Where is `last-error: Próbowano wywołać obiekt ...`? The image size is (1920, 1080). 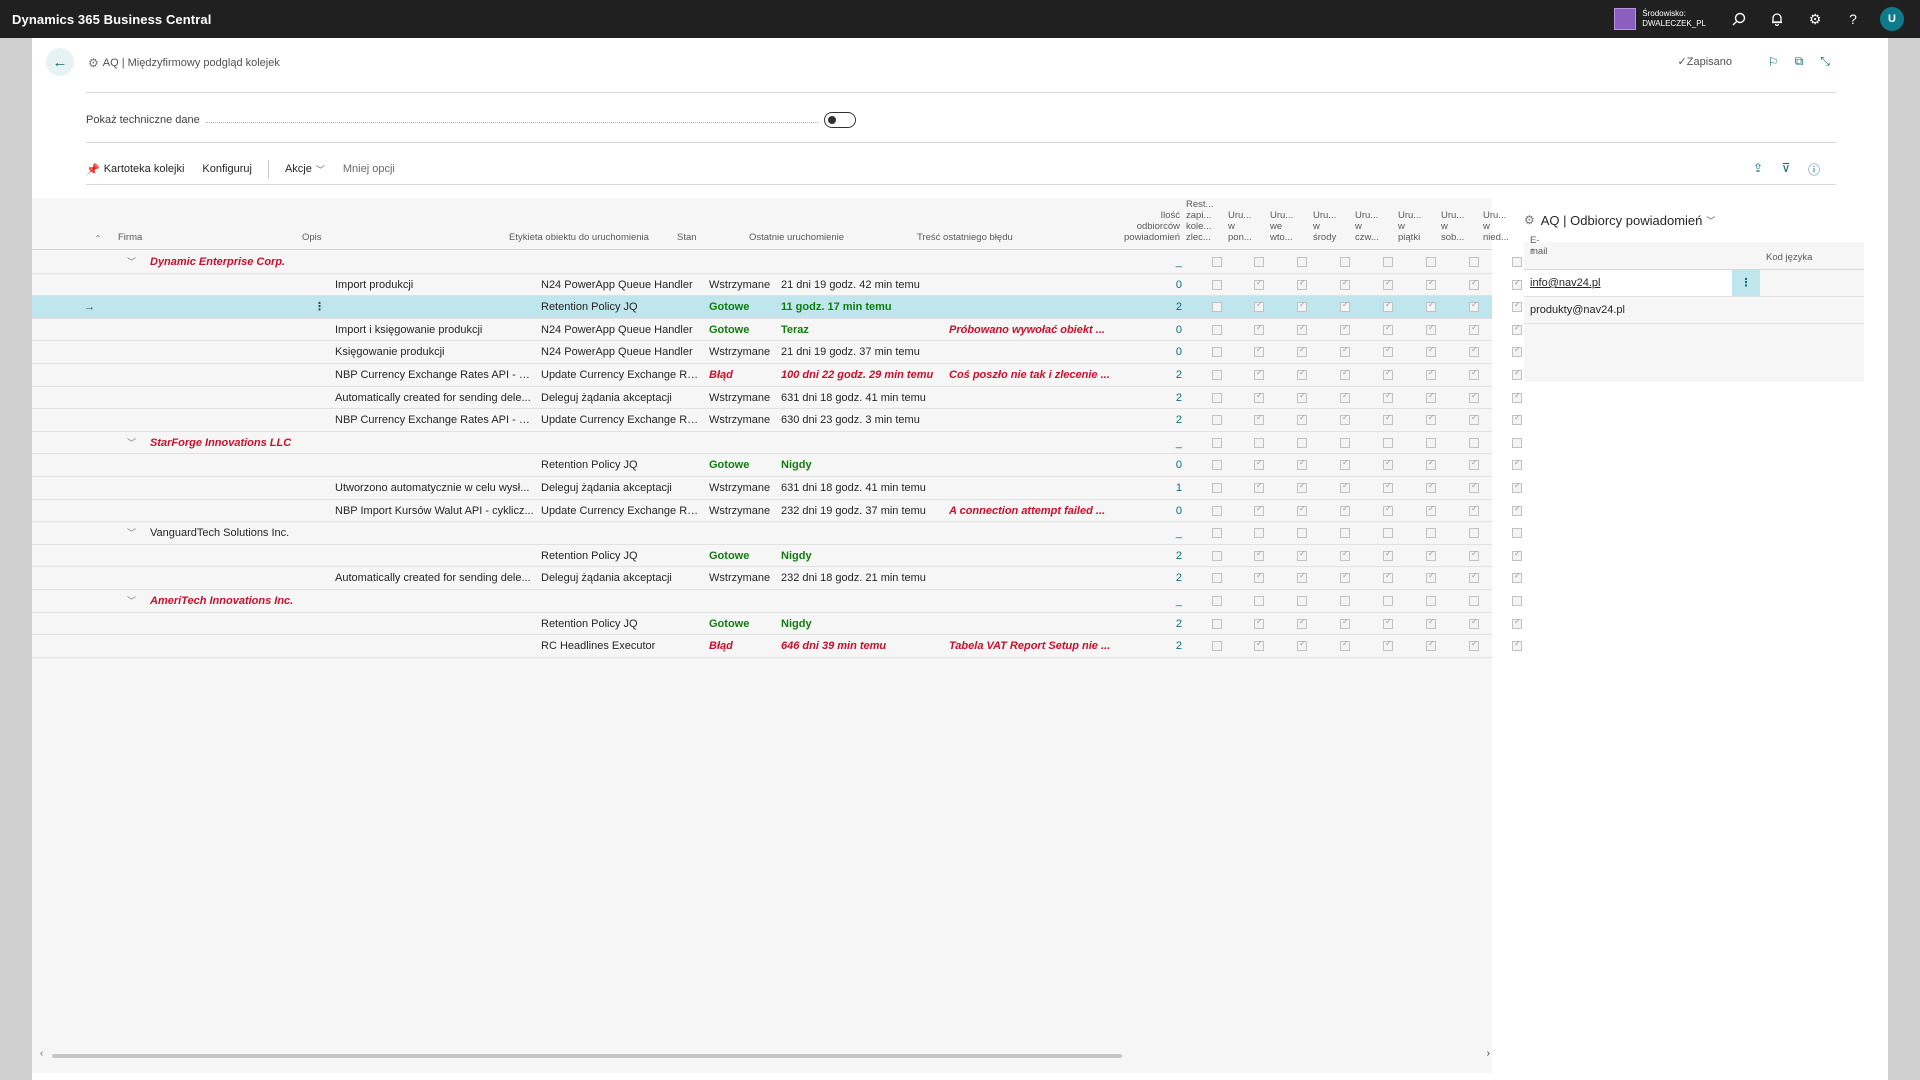
last-error: Próbowano wywołać obiekt ... is located at coordinates (1027, 329).